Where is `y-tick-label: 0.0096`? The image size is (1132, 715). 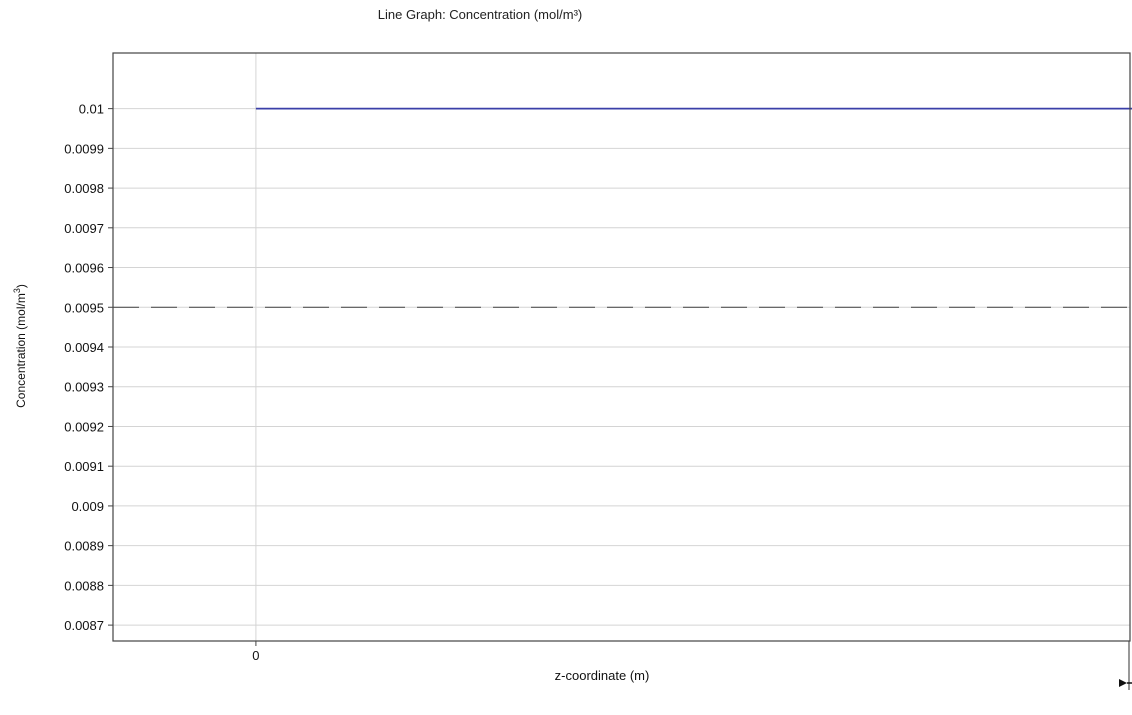 y-tick-label: 0.0096 is located at coordinates (84, 268).